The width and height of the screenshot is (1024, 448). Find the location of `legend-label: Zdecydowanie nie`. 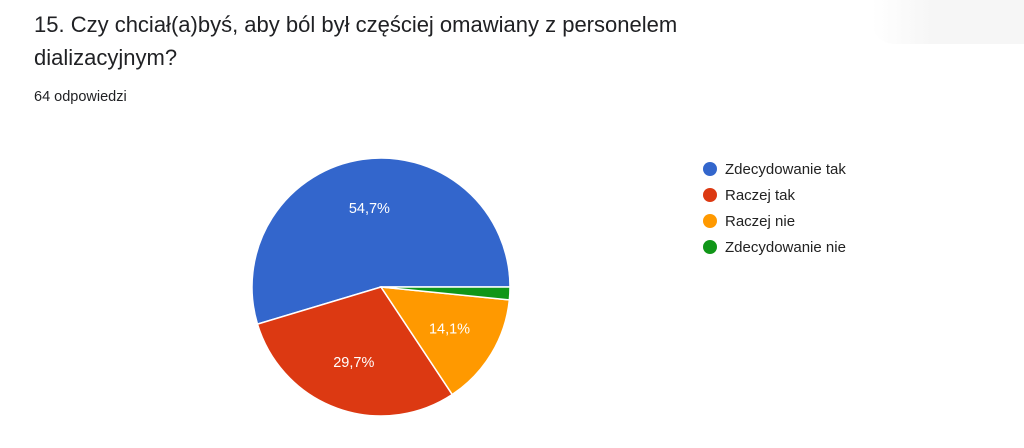

legend-label: Zdecydowanie nie is located at coordinates (785, 247).